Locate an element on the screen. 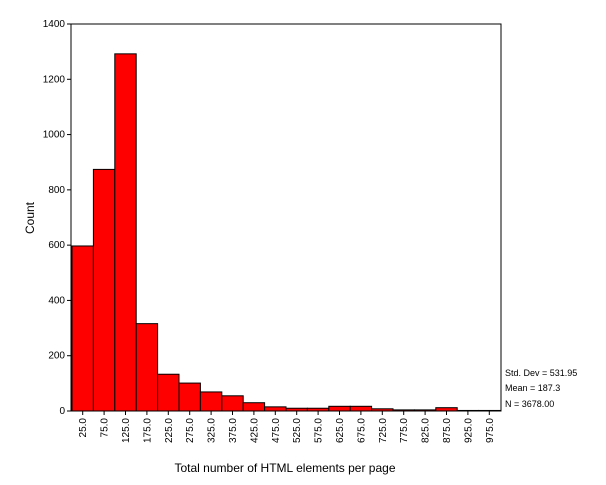 Image resolution: width=606 pixels, height=485 pixels. y-axis: 0 200 400 600 800 1000 1200 1400 is located at coordinates (57, 218).